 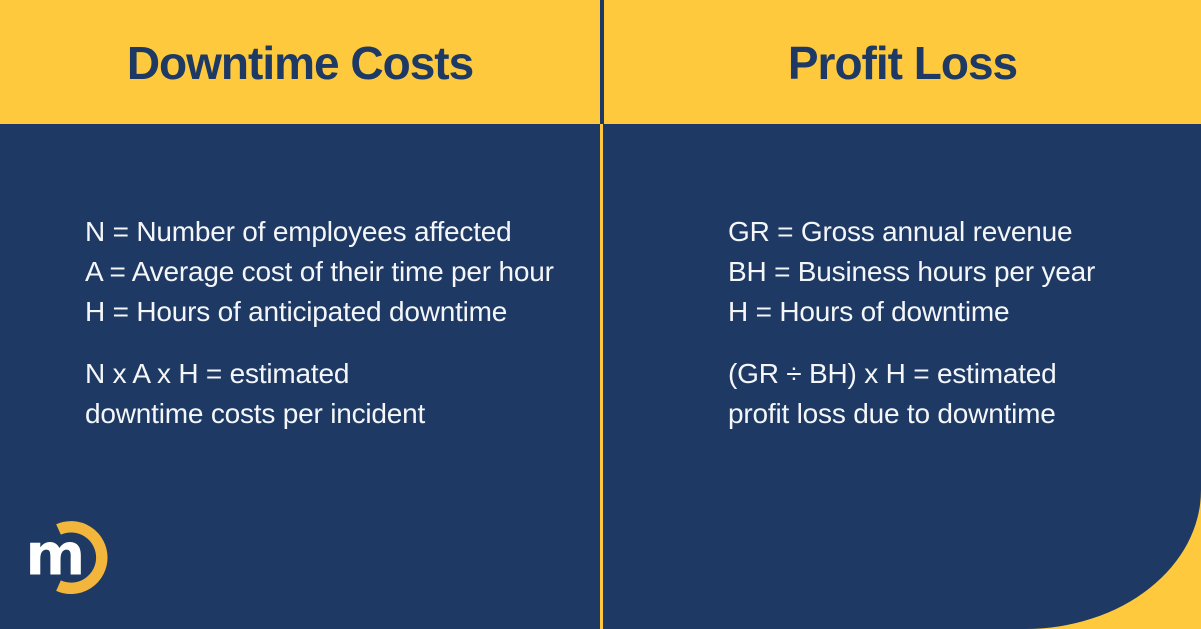 I want to click on definition-line: GR = Gross annual revenue, so click(x=900, y=231).